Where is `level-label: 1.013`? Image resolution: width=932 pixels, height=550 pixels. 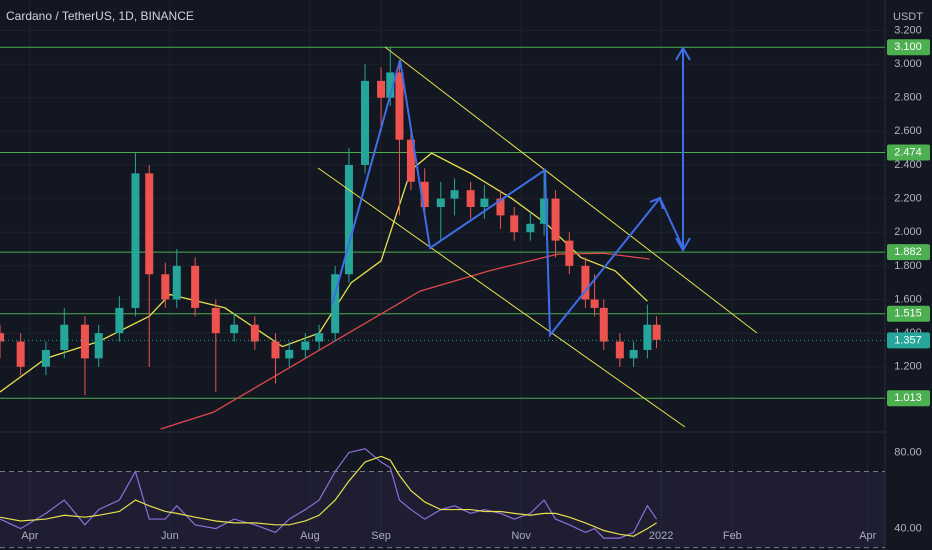
level-label: 1.013 is located at coordinates (908, 398).